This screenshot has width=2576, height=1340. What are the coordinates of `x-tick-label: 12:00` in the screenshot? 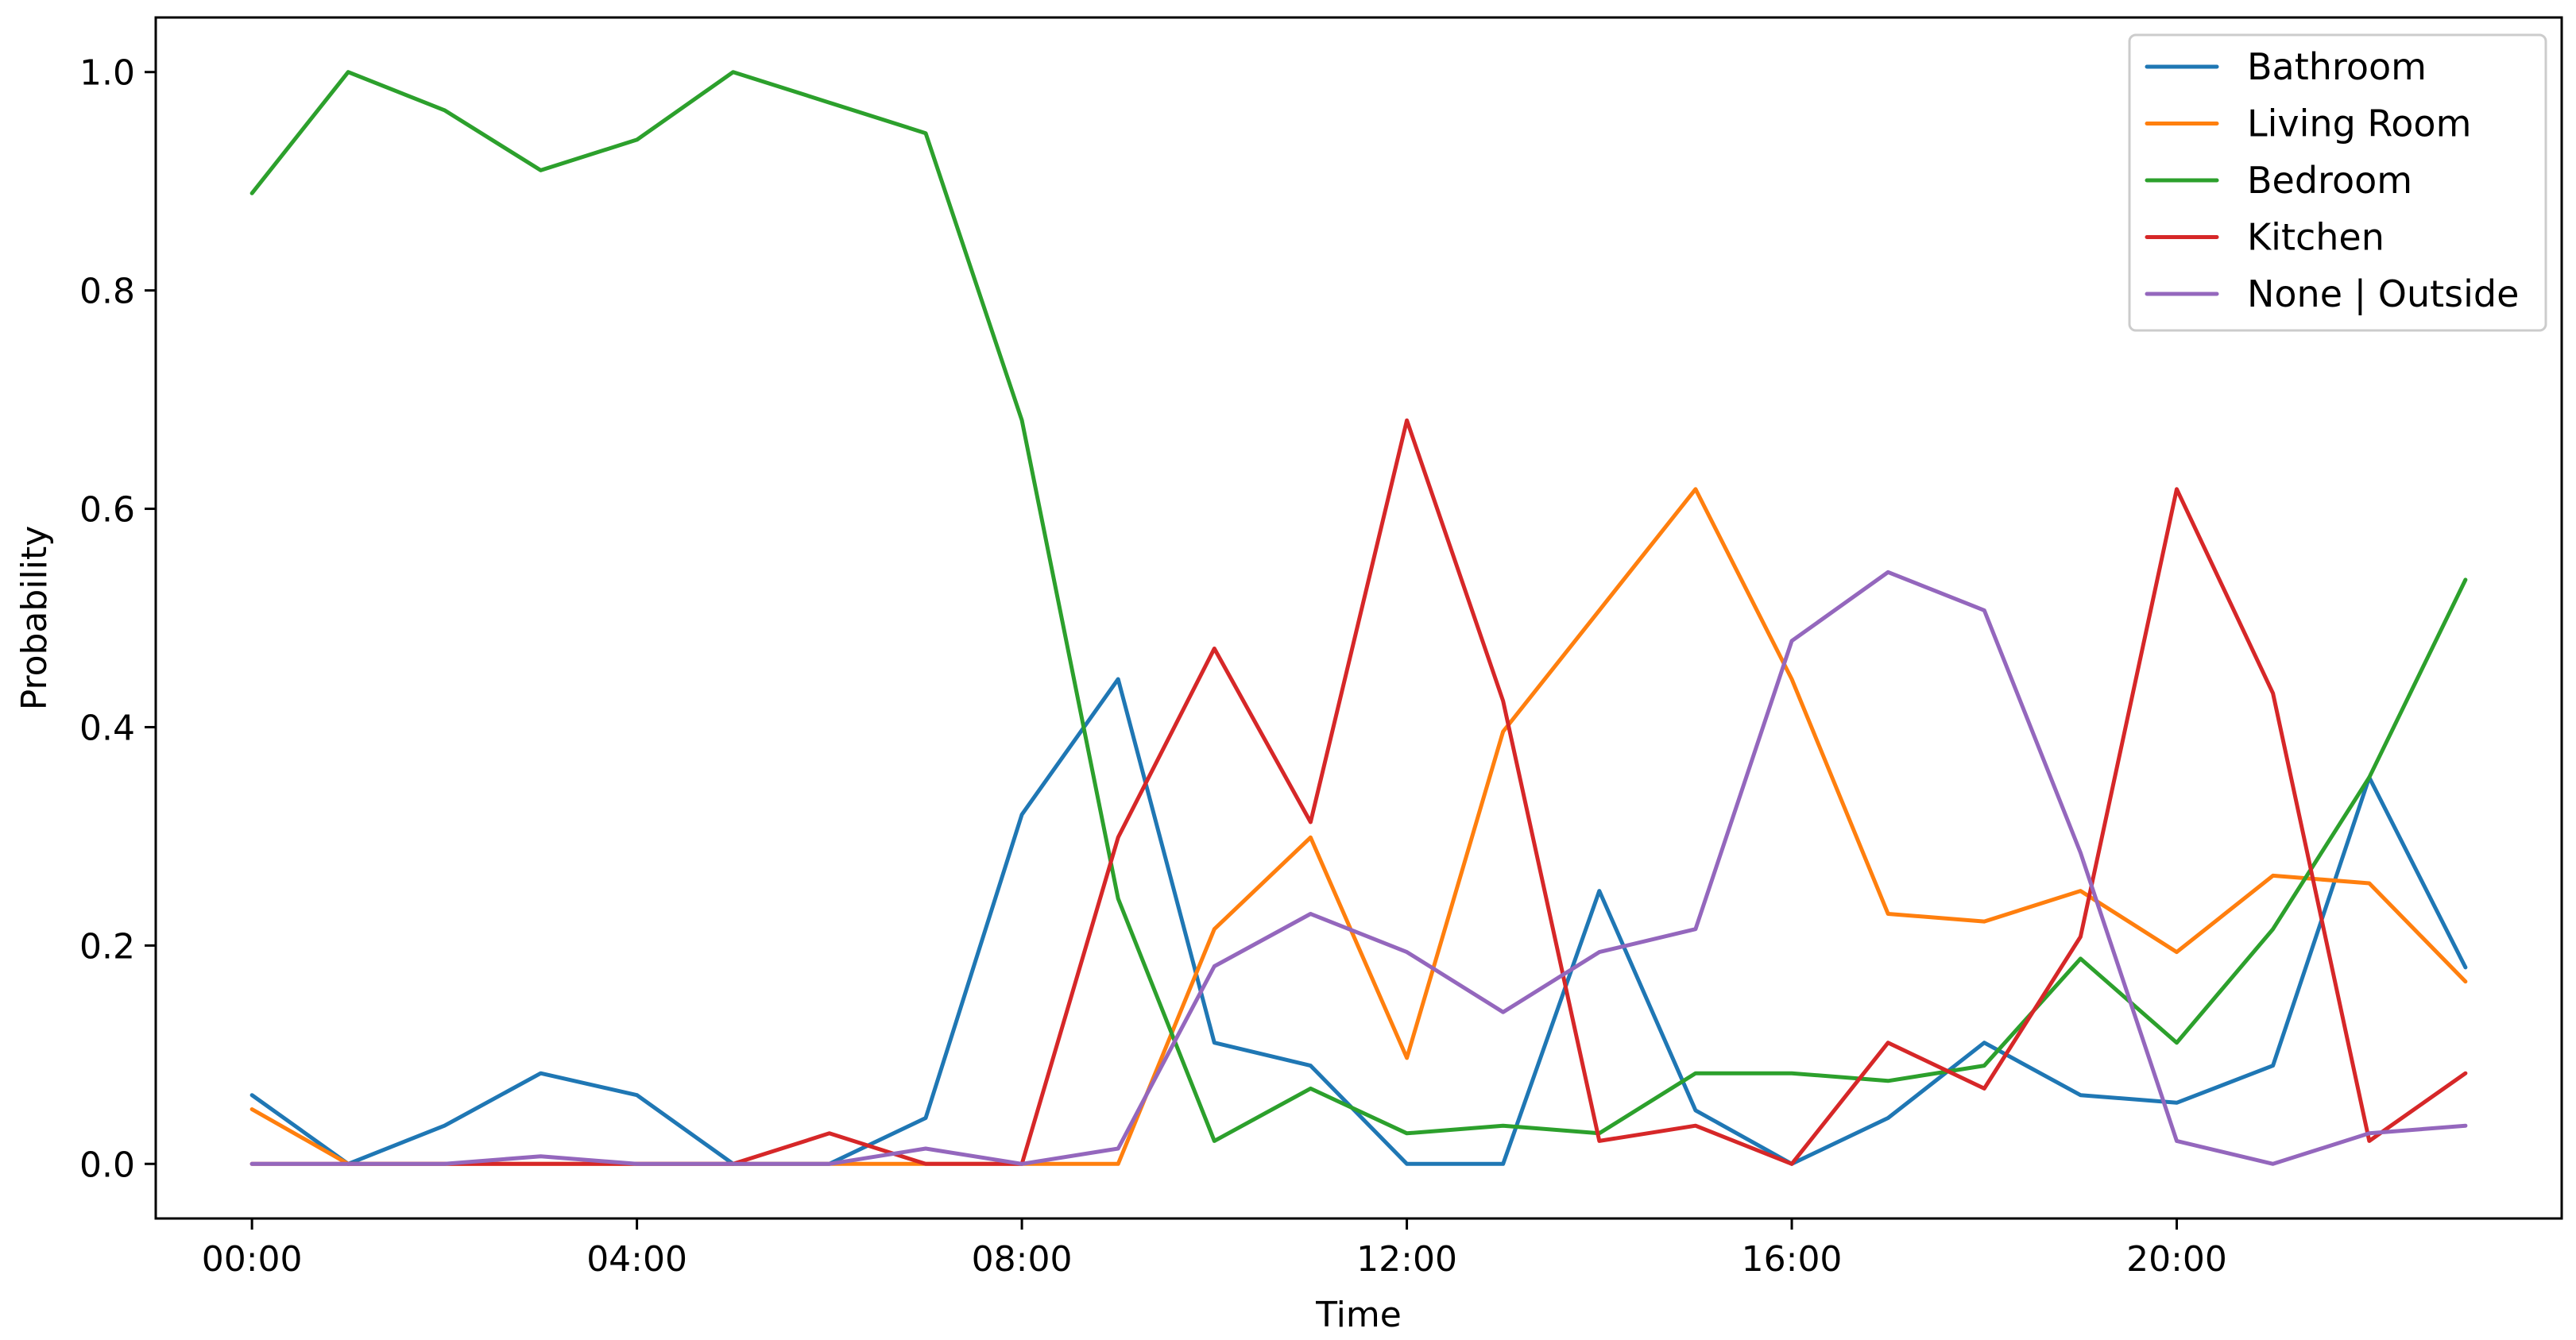 It's located at (1406, 1259).